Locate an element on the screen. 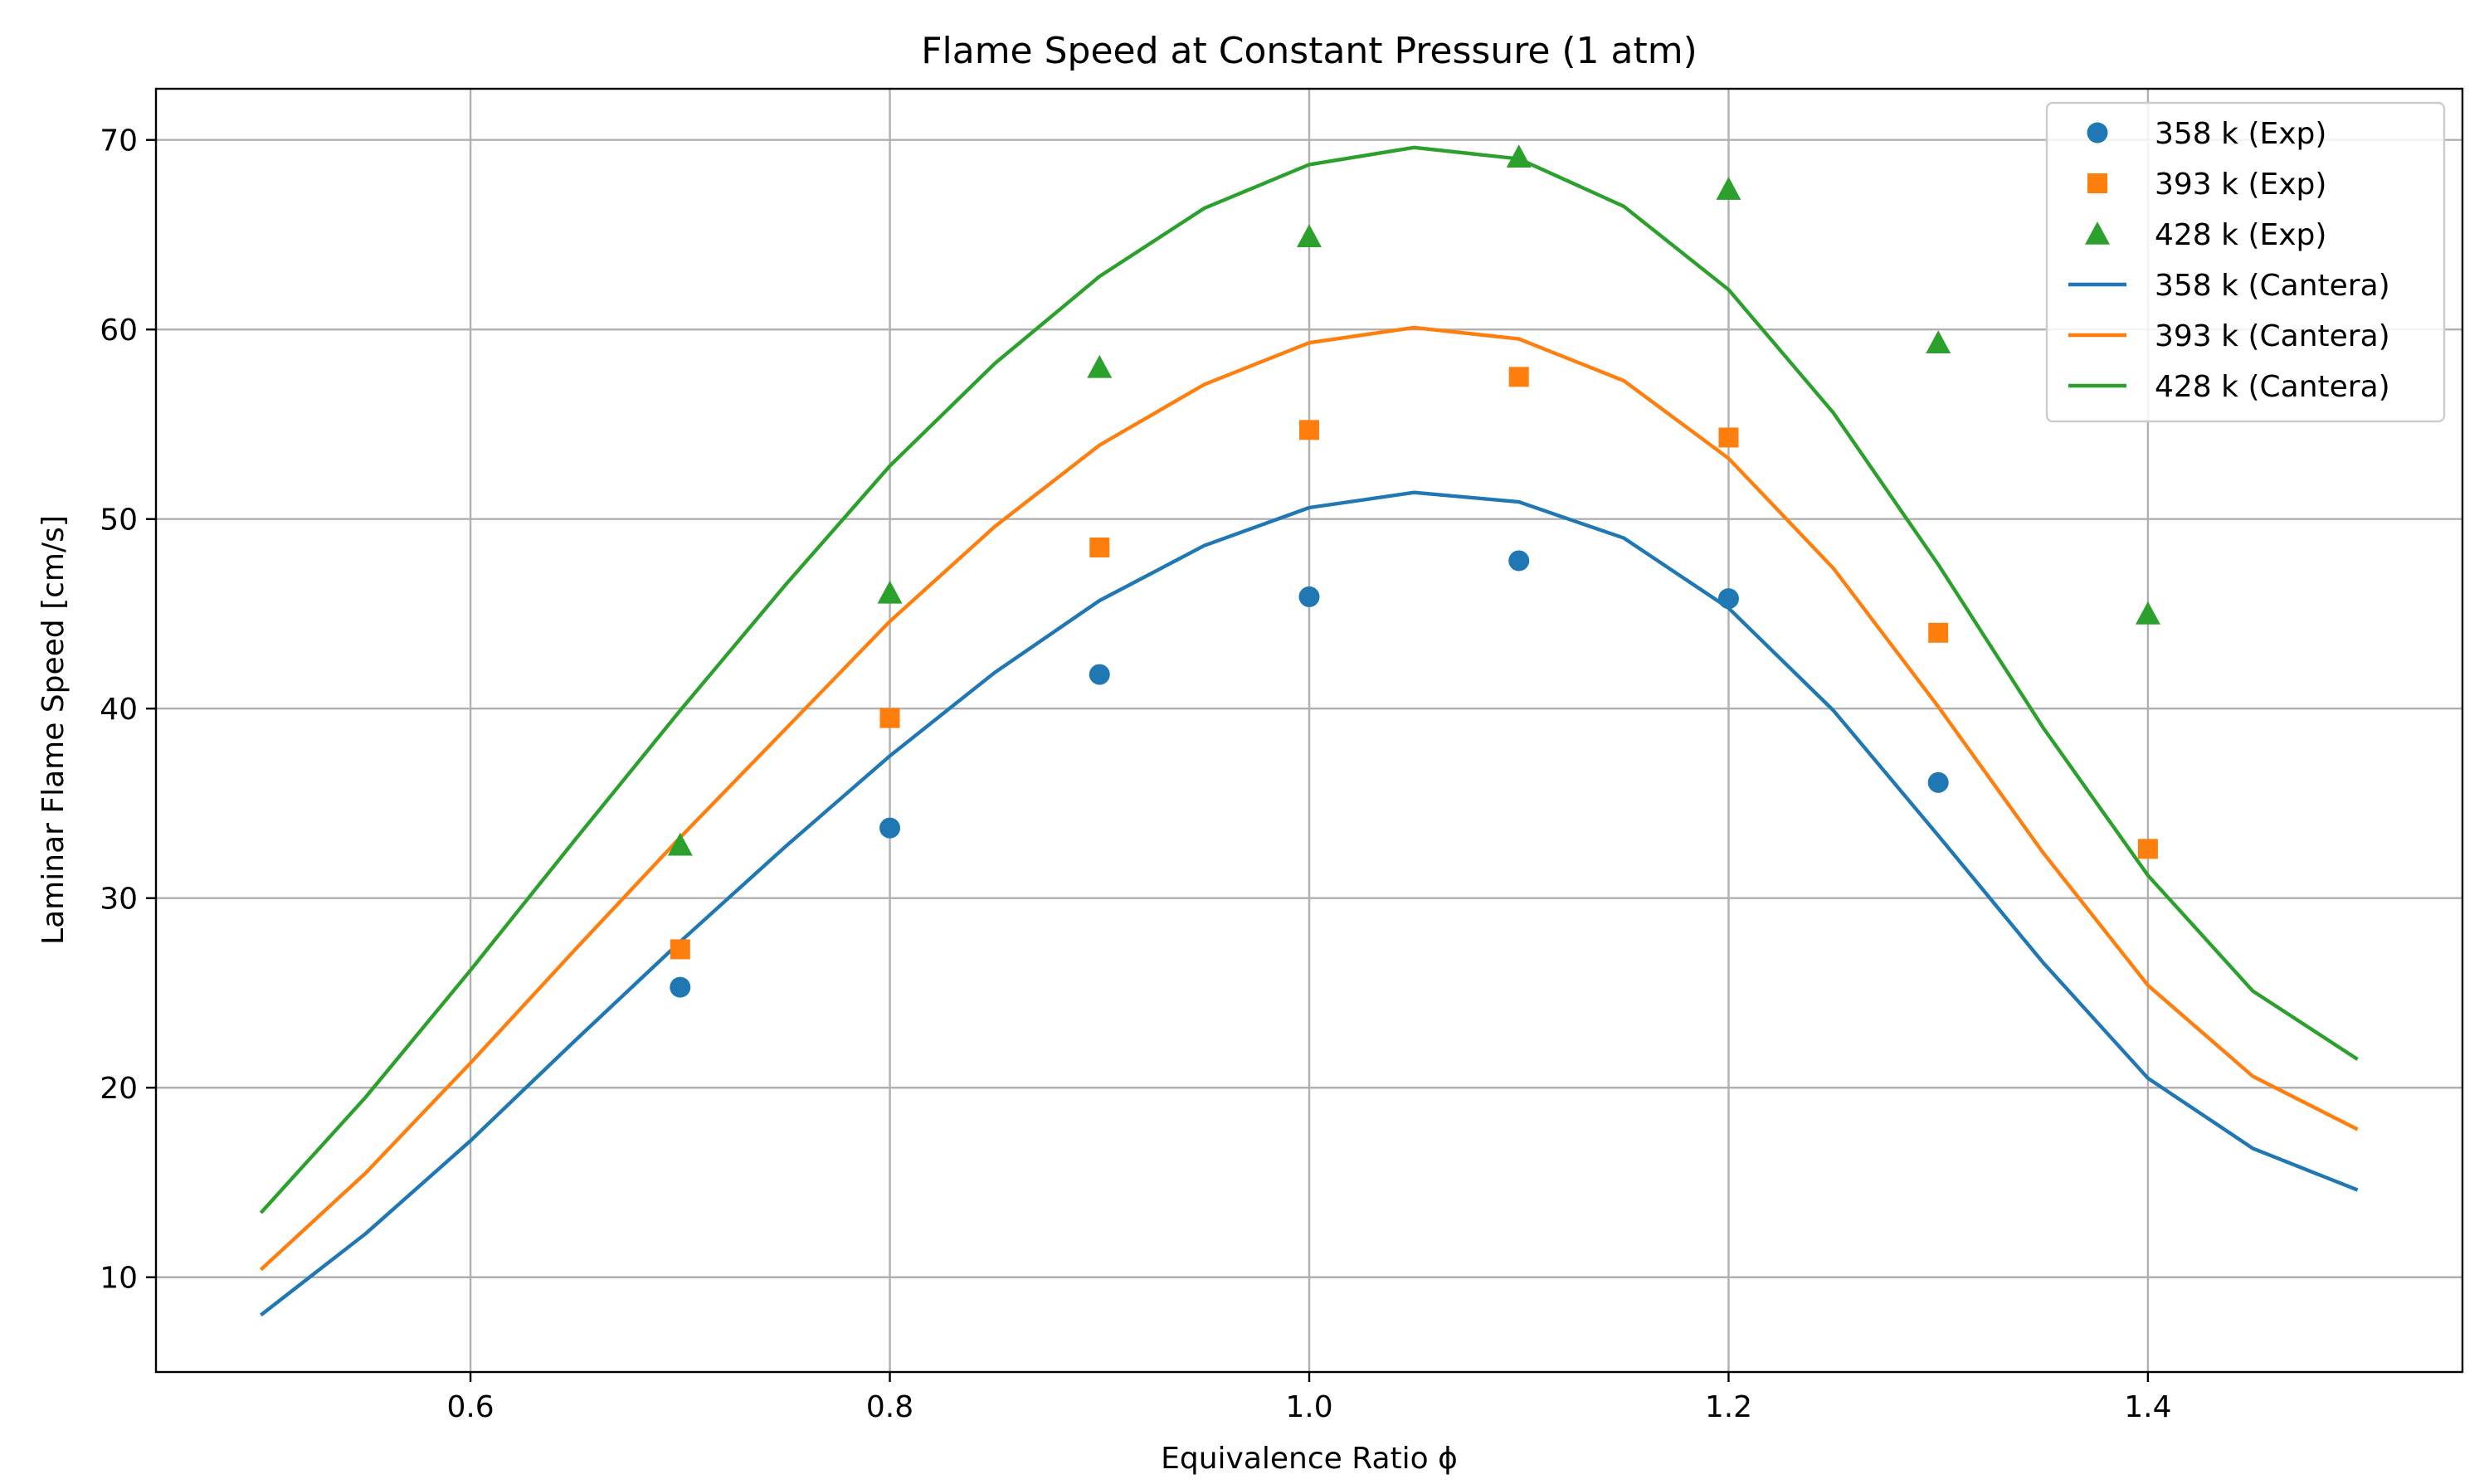  legend-label: 428 k (Cantera) is located at coordinates (2272, 387).